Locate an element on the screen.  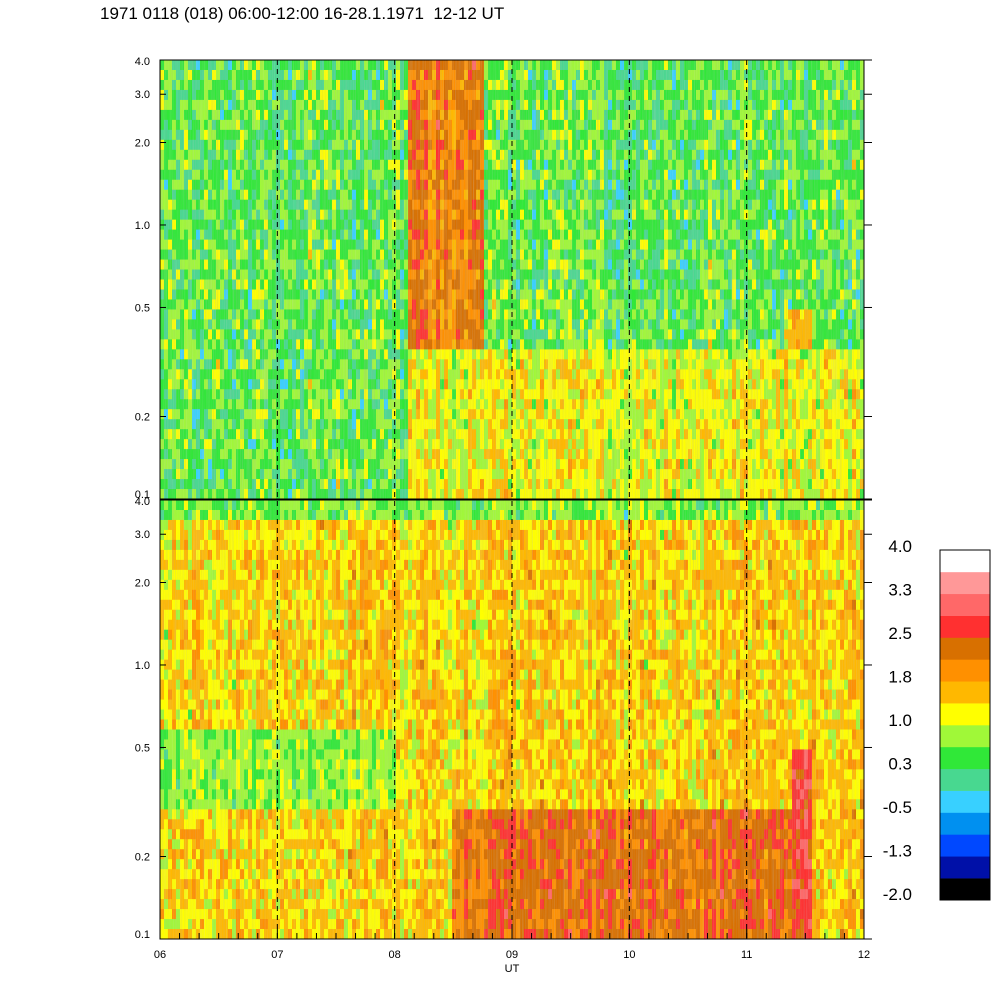
colorbar-label: -0.5 is located at coordinates (897, 807).